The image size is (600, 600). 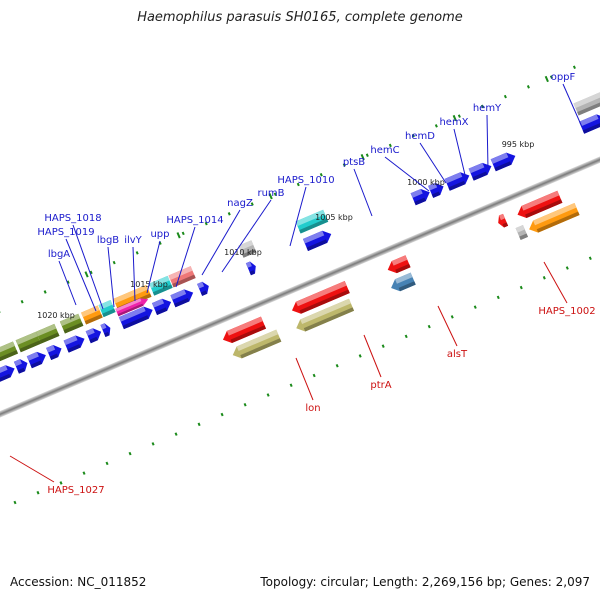 I want to click on gene-label: hemD, so click(x=420, y=136).